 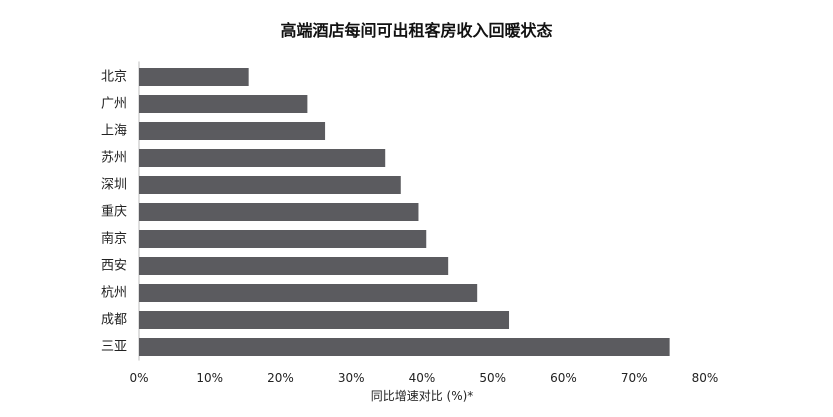 What do you see at coordinates (114, 239) in the screenshot?
I see `category-label-7: 南京` at bounding box center [114, 239].